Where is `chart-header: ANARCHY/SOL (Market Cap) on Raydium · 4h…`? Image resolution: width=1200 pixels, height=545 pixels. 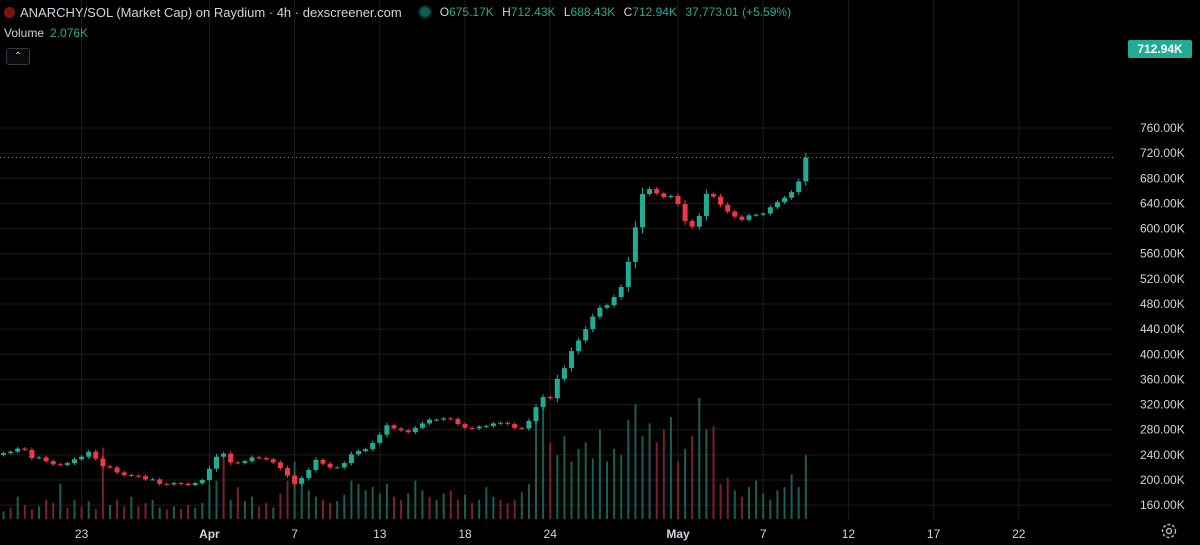 chart-header: ANARCHY/SOL (Market Cap) on Raydium · 4h… is located at coordinates (400, 12).